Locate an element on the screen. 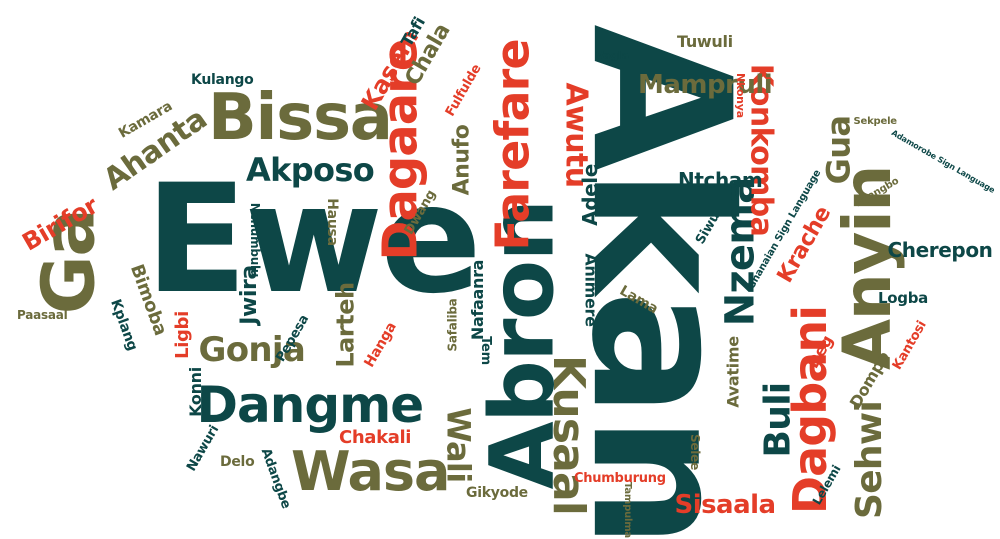  word-safaliba: Safaliba is located at coordinates (452, 325).